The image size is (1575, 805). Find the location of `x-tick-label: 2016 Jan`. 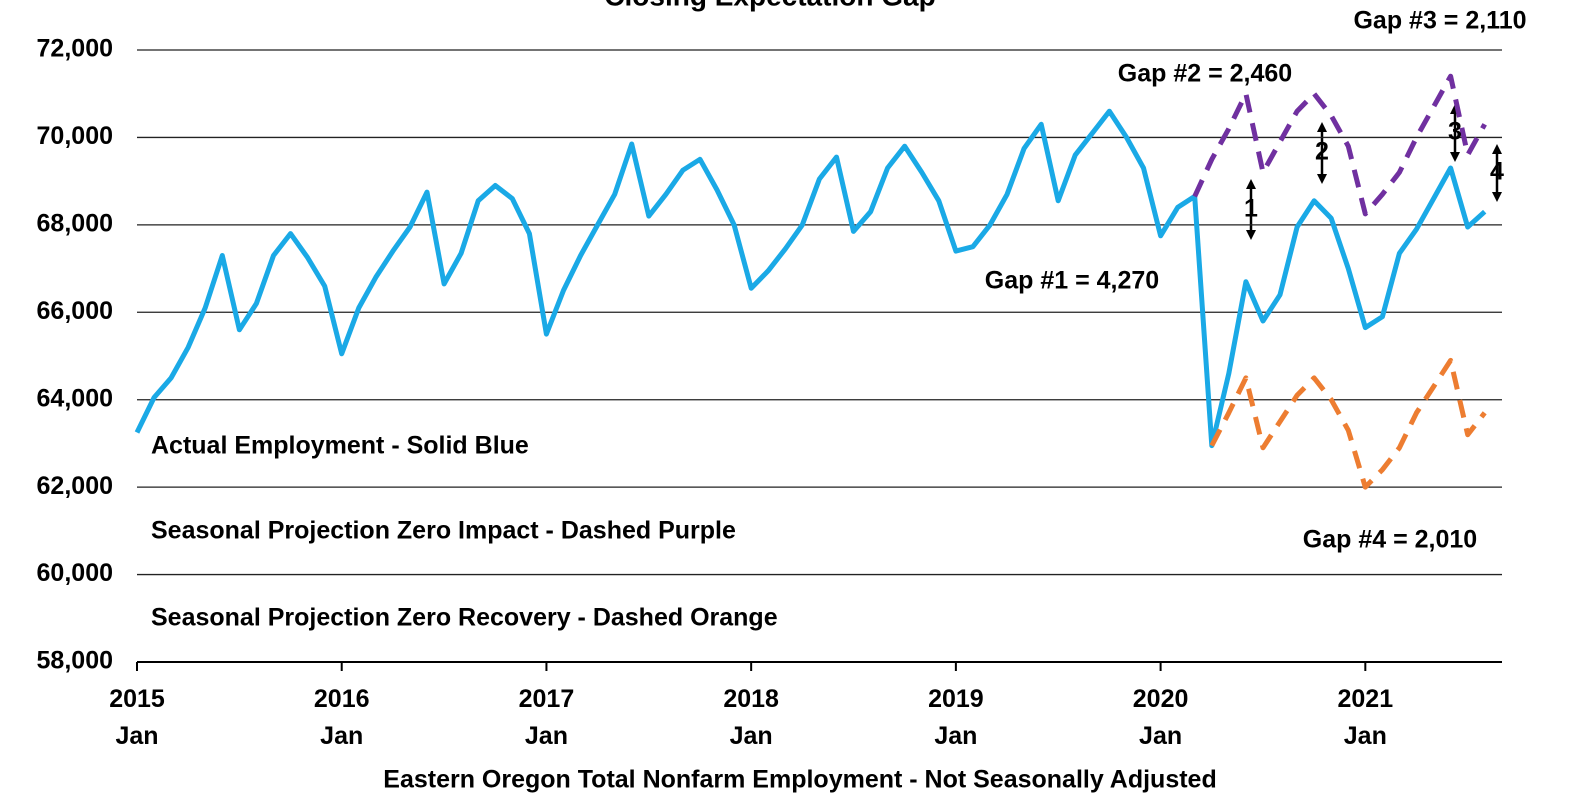

x-tick-label: 2016 Jan is located at coordinates (342, 717).